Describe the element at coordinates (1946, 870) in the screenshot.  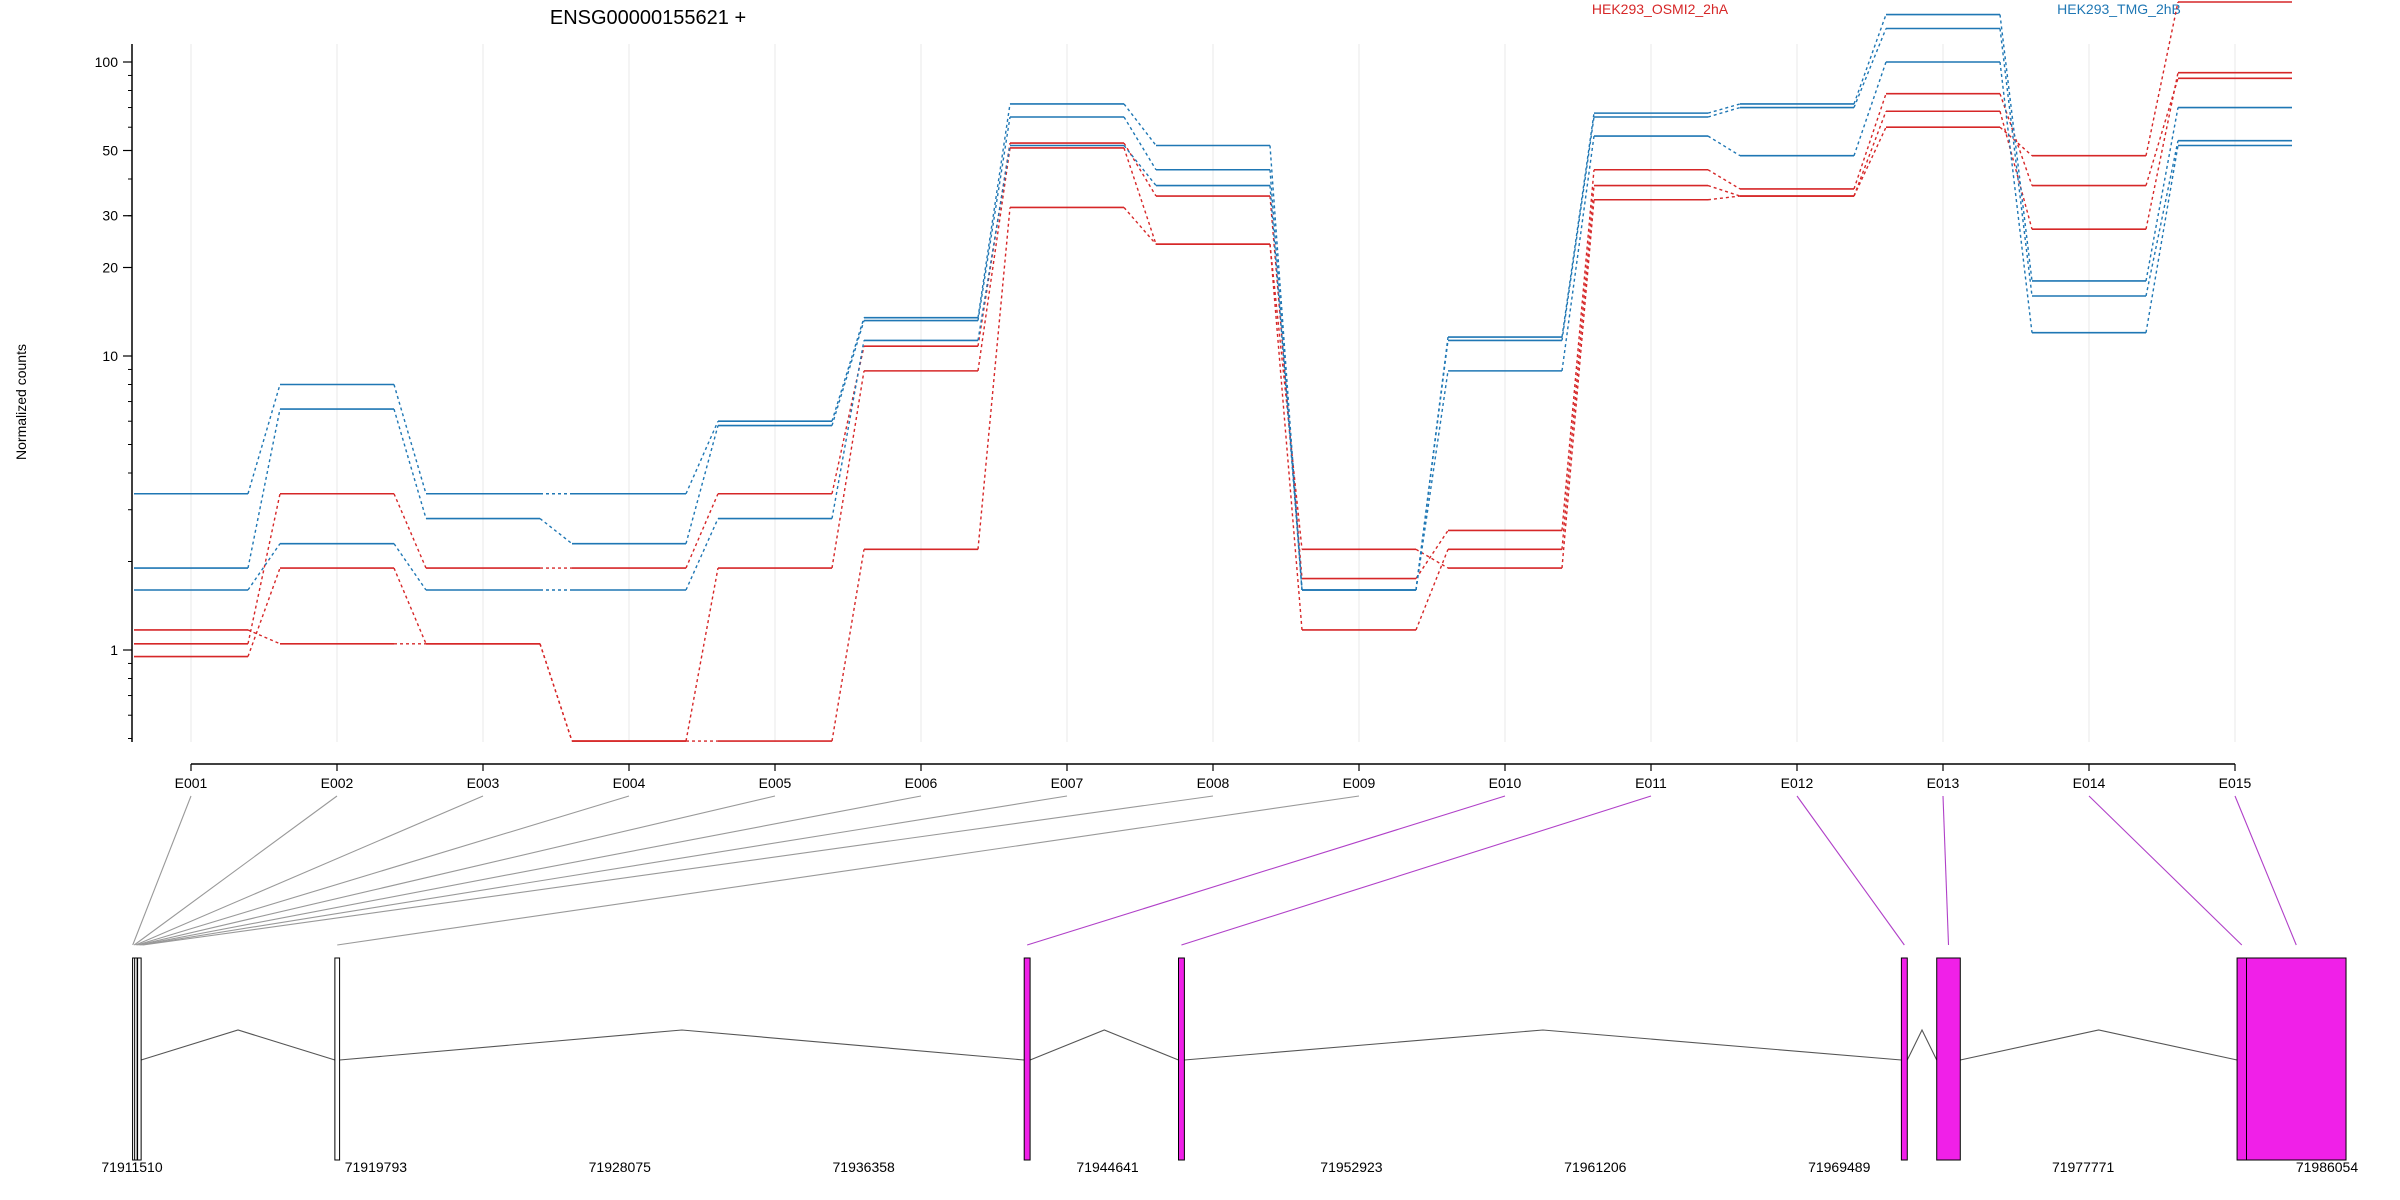
I see `connector-e013` at that location.